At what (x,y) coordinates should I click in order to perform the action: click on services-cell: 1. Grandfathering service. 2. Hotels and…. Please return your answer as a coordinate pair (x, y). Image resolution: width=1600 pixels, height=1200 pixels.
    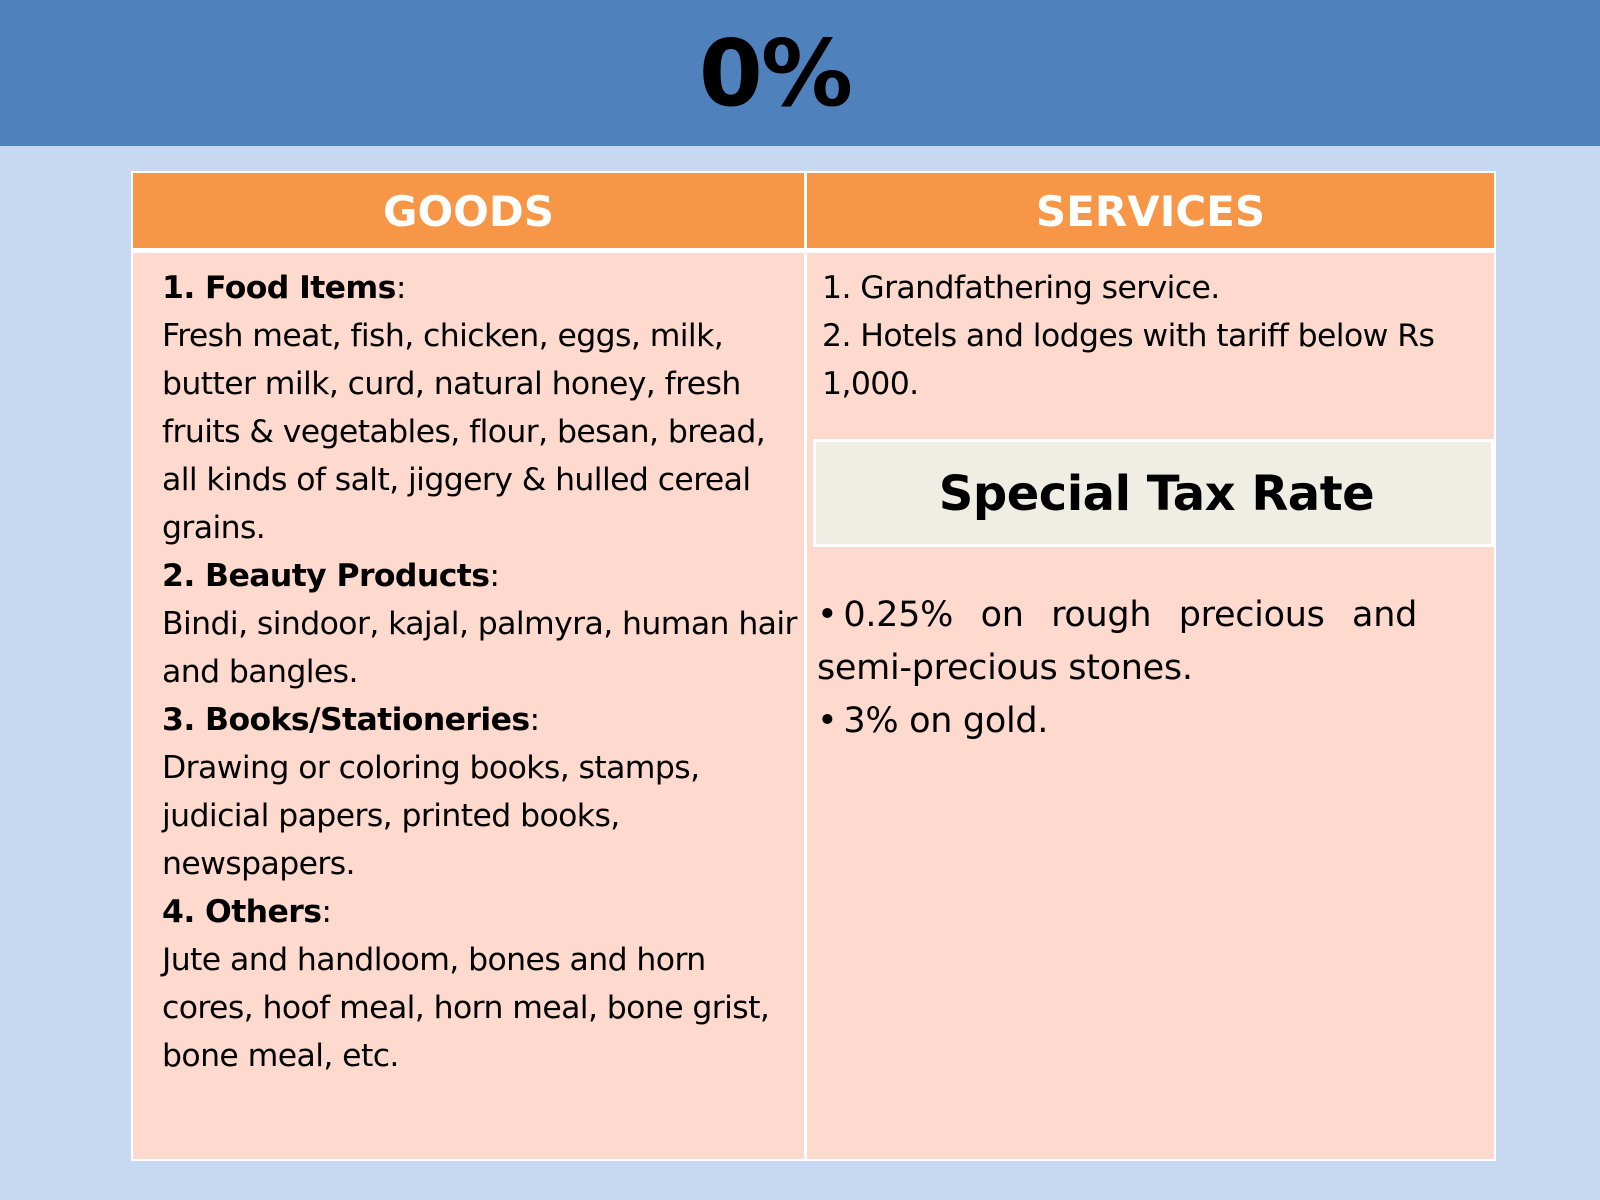
    Looking at the image, I should click on (1157, 336).